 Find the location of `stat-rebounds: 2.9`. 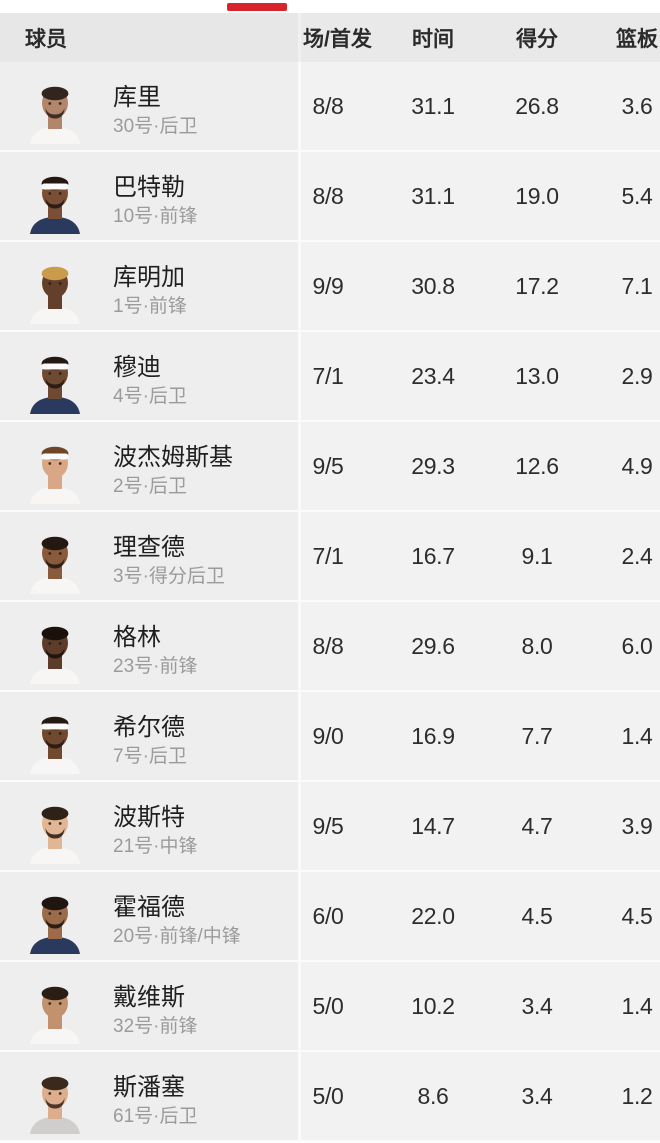

stat-rebounds: 2.9 is located at coordinates (637, 375).